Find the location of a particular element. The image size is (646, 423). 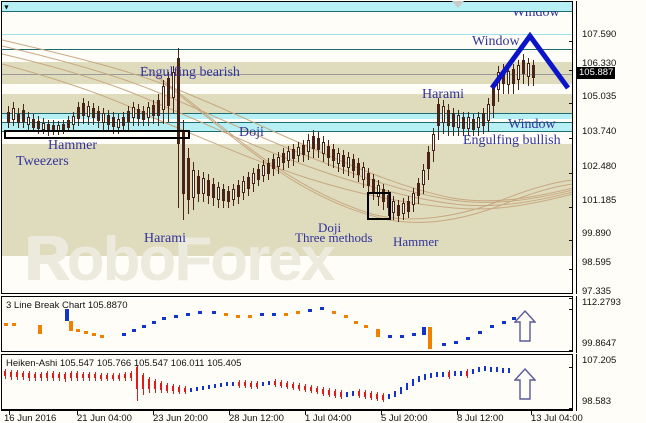

price-tick: 99.890 is located at coordinates (589, 236).